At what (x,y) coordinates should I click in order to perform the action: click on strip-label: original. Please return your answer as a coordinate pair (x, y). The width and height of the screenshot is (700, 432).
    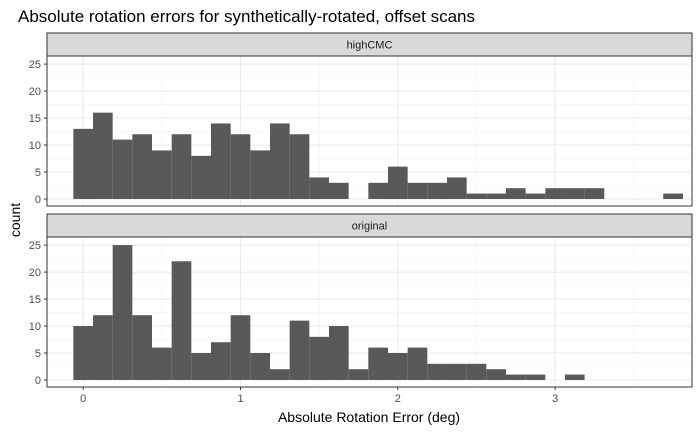
    Looking at the image, I should click on (369, 227).